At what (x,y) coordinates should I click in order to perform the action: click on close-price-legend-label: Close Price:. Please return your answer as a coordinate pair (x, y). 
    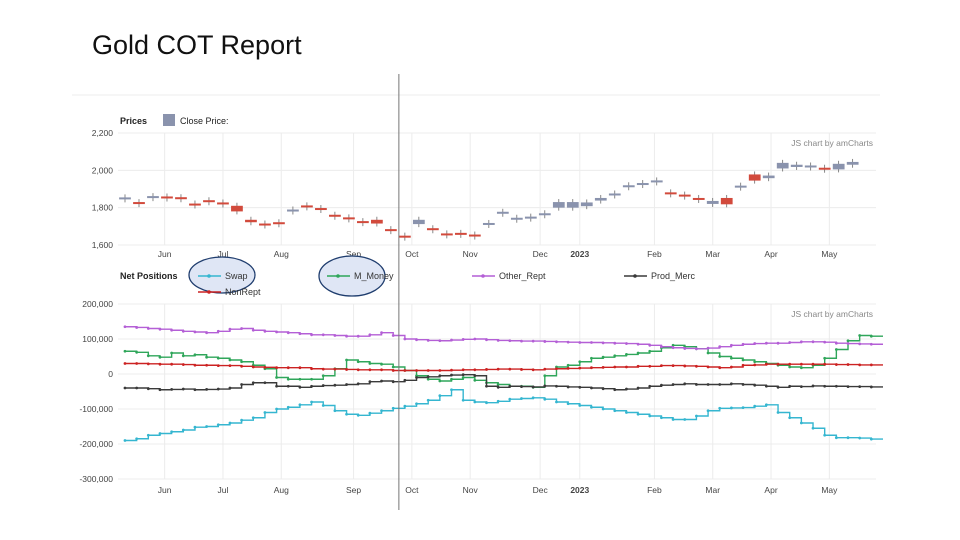
    Looking at the image, I should click on (204, 121).